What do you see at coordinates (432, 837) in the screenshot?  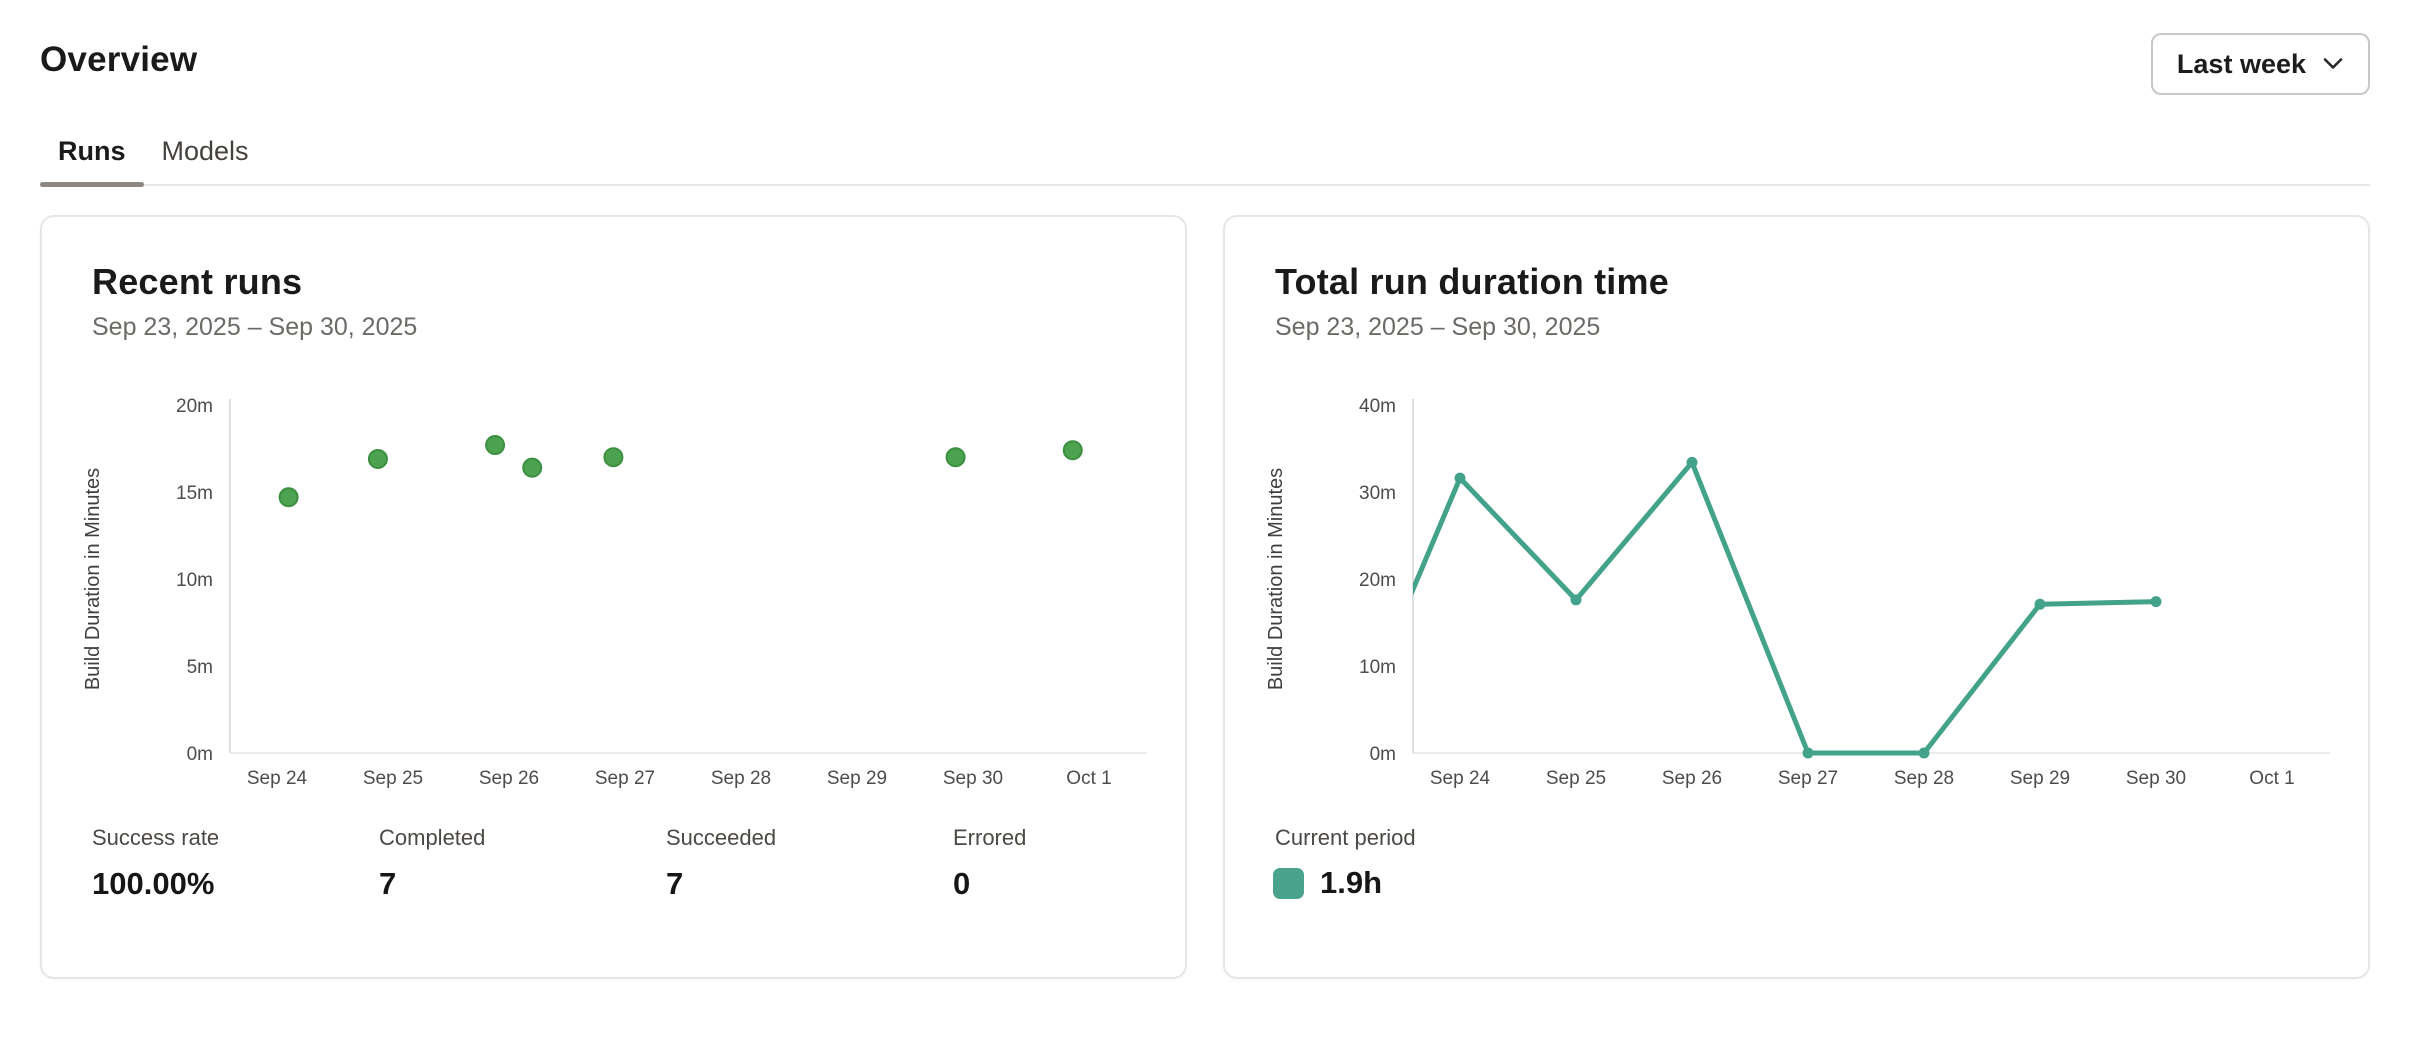 I see `stat-label: Completed` at bounding box center [432, 837].